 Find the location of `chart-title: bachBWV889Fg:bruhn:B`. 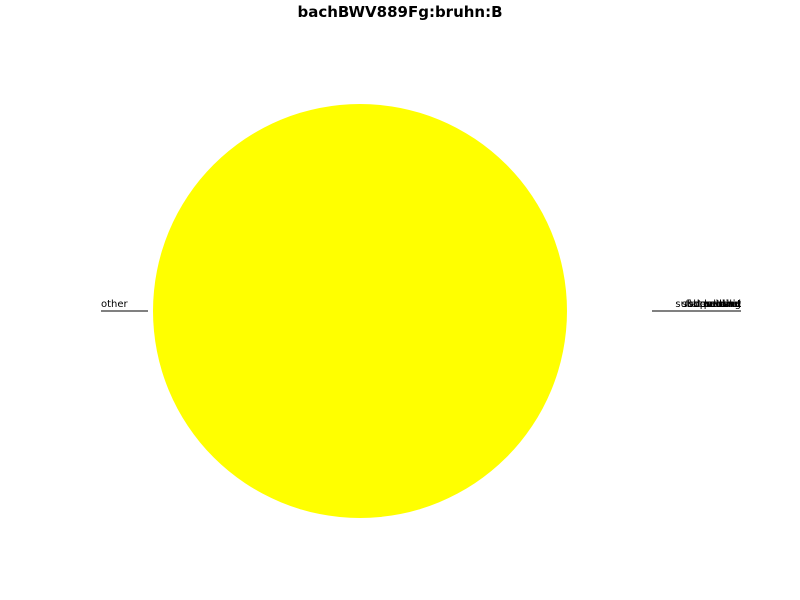

chart-title: bachBWV889Fg:bruhn:B is located at coordinates (400, 12).